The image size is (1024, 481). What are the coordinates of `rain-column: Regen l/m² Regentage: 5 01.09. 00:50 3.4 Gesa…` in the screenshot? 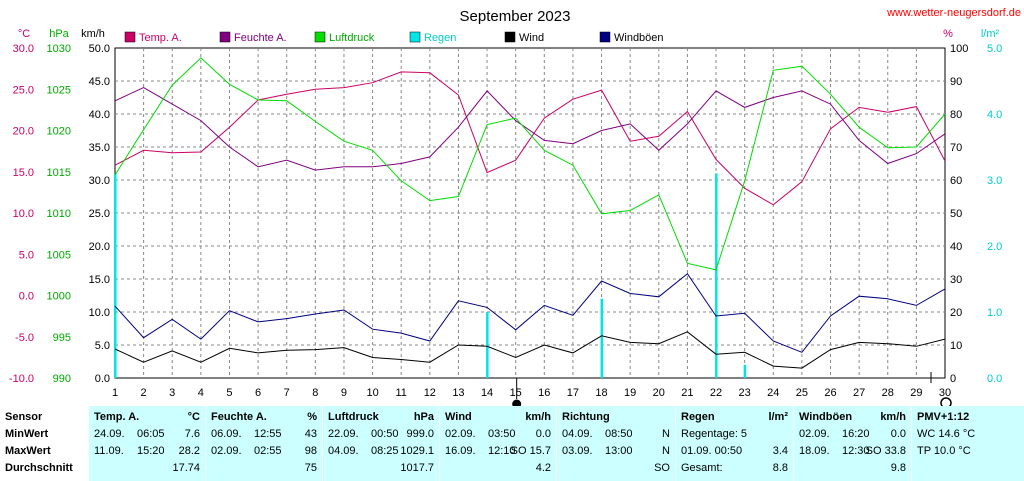 It's located at (734, 443).